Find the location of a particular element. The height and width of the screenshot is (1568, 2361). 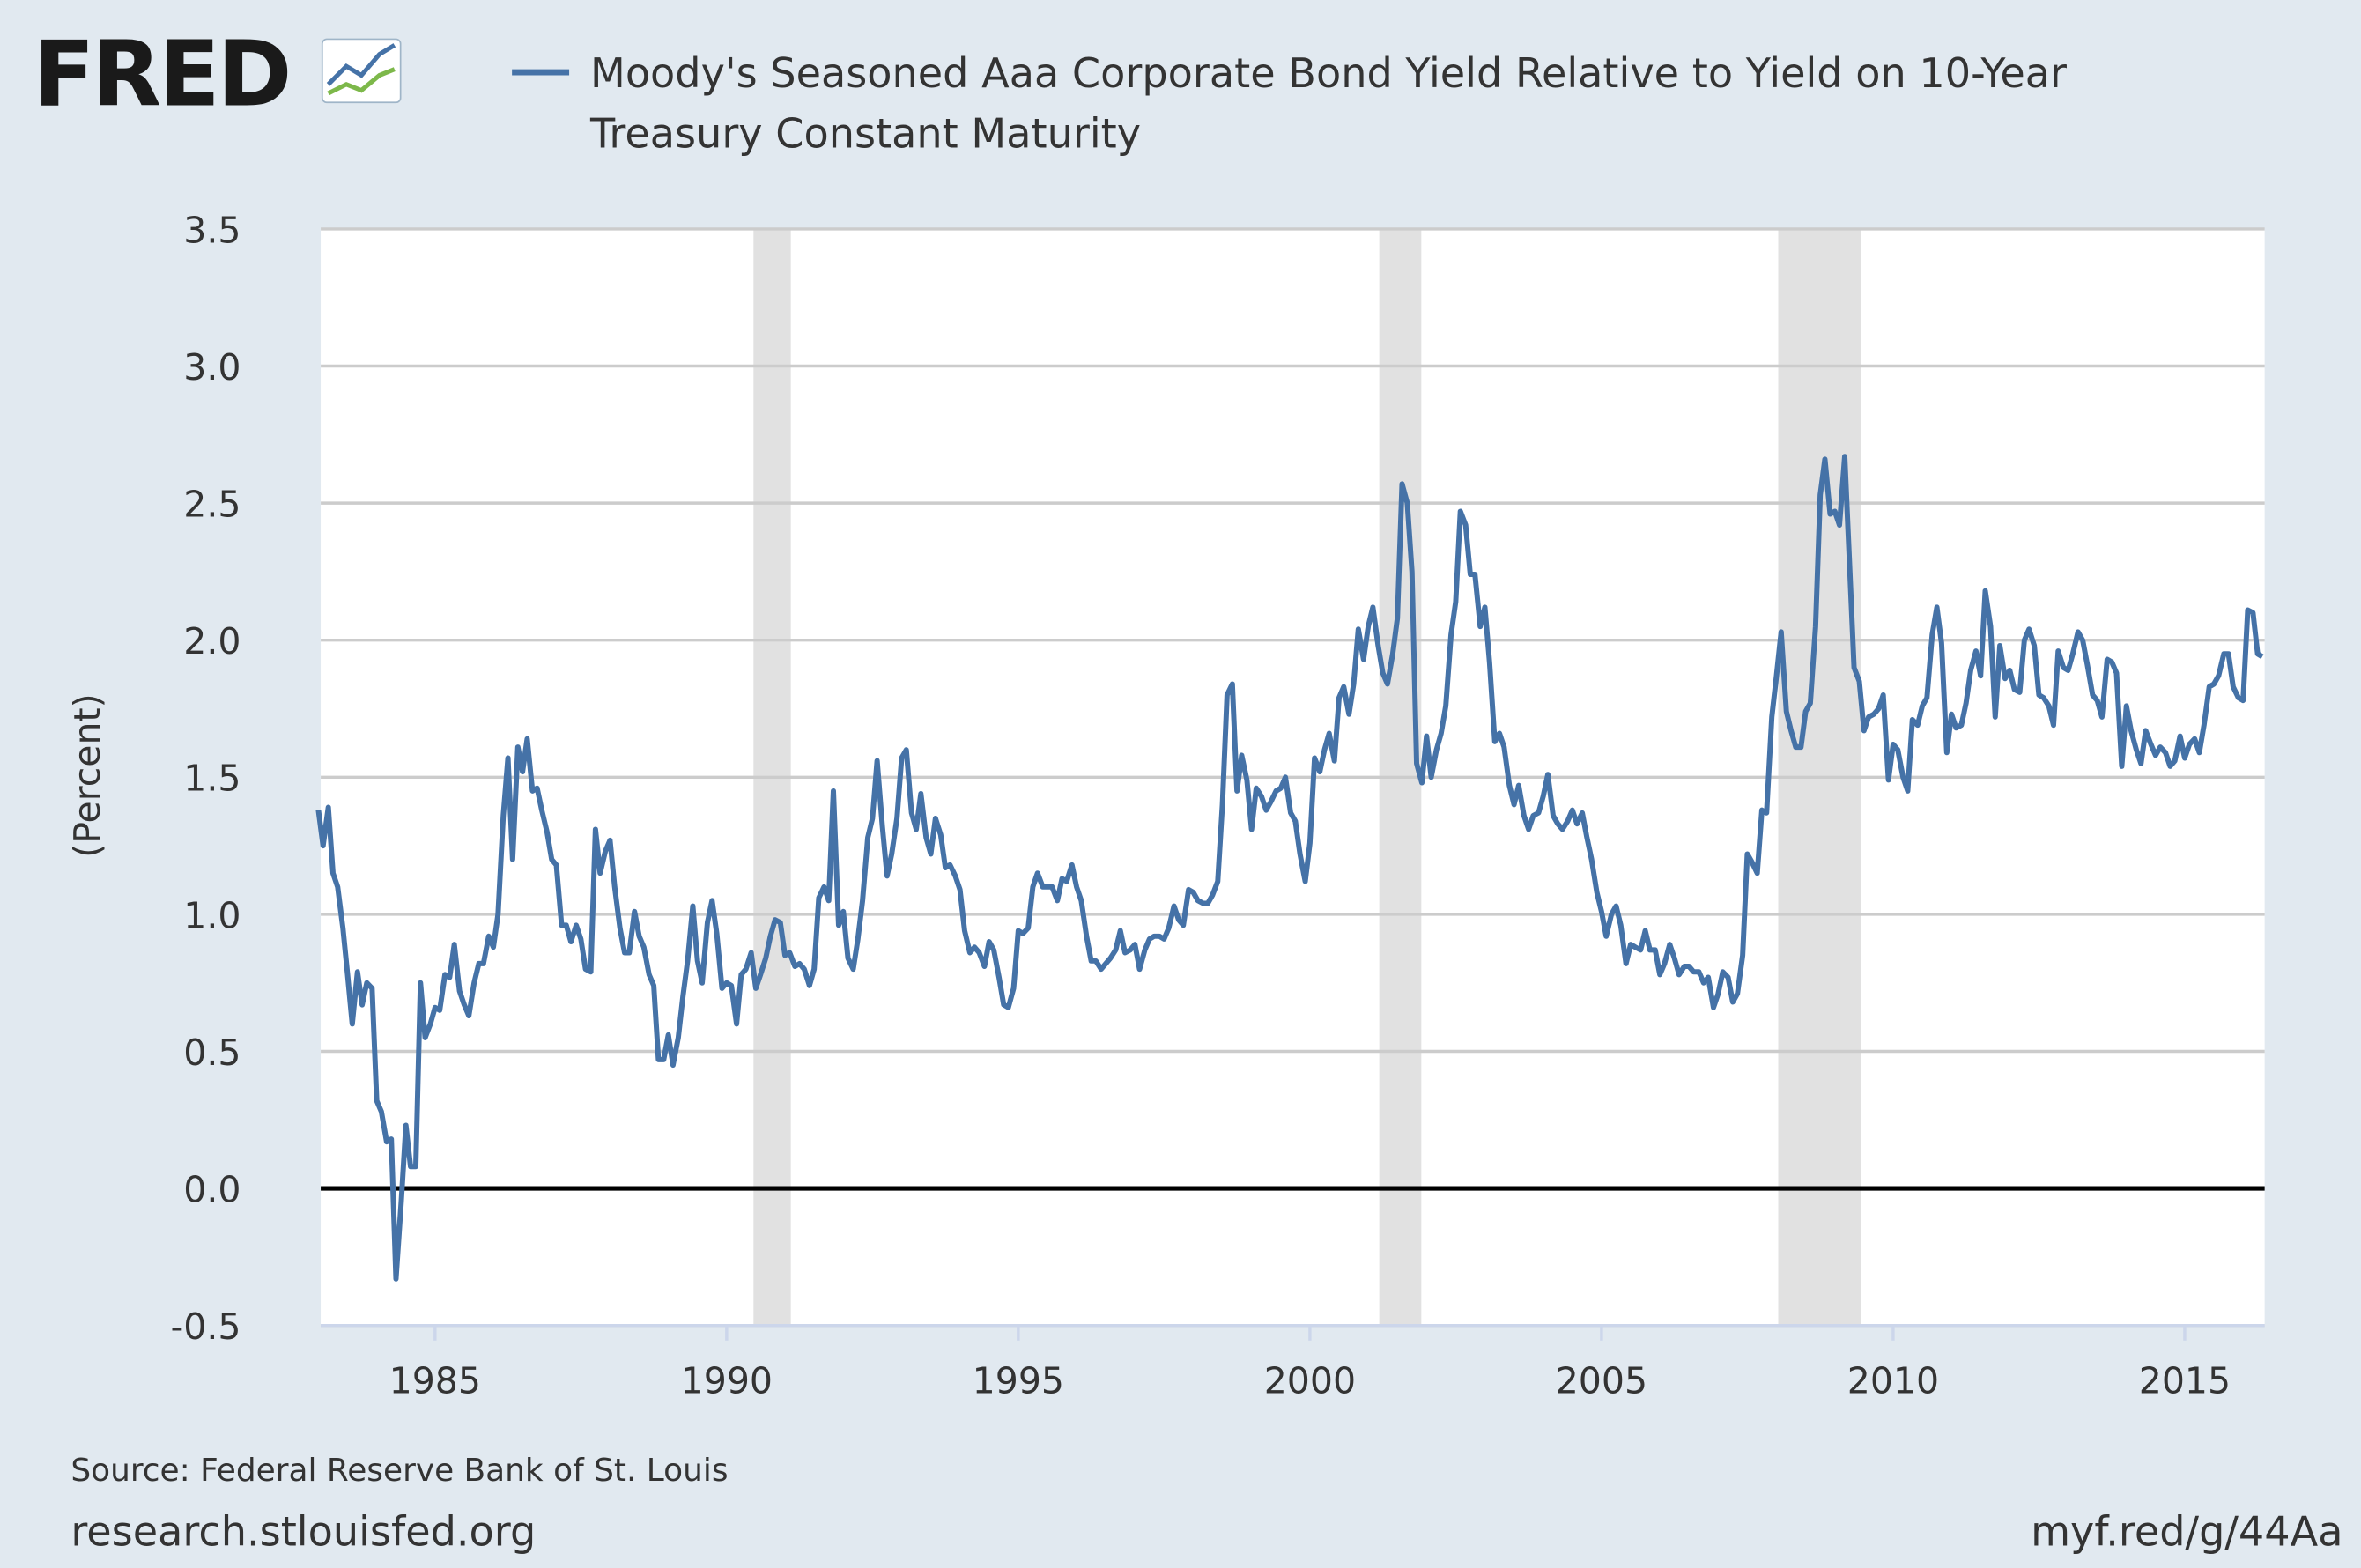

logo: FRED is located at coordinates (161, 75).